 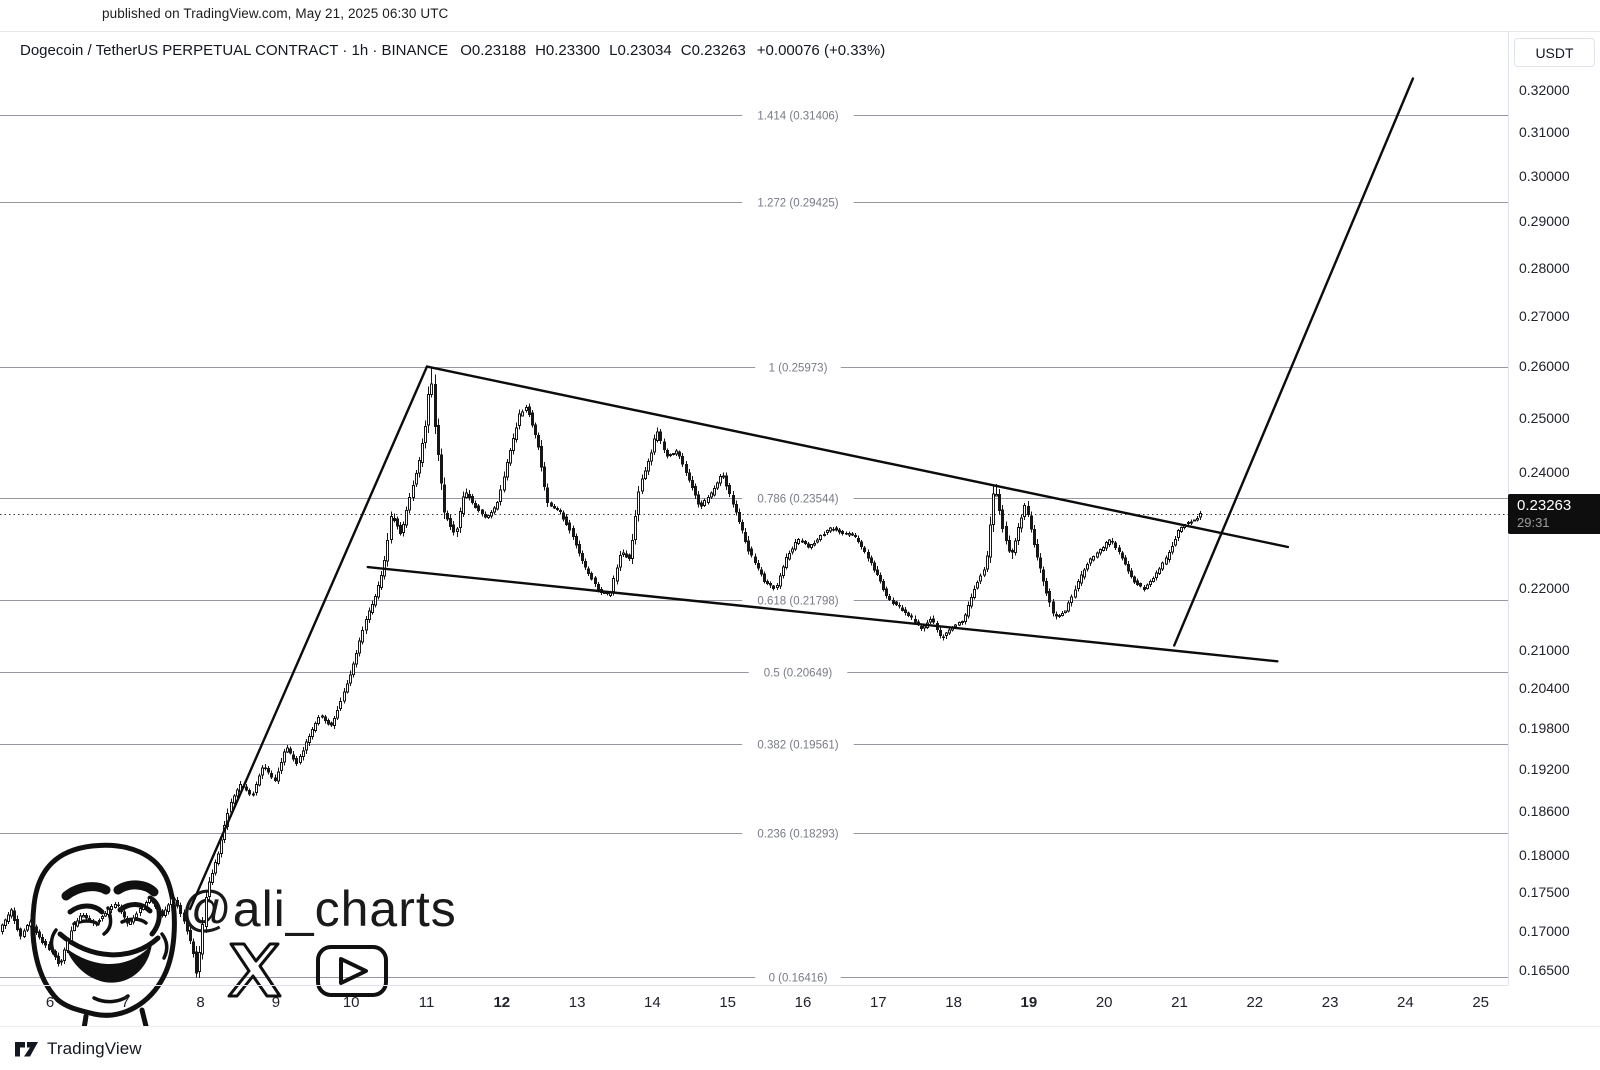 What do you see at coordinates (821, 50) in the screenshot?
I see `price-change: +0.00076 (+0.33%)` at bounding box center [821, 50].